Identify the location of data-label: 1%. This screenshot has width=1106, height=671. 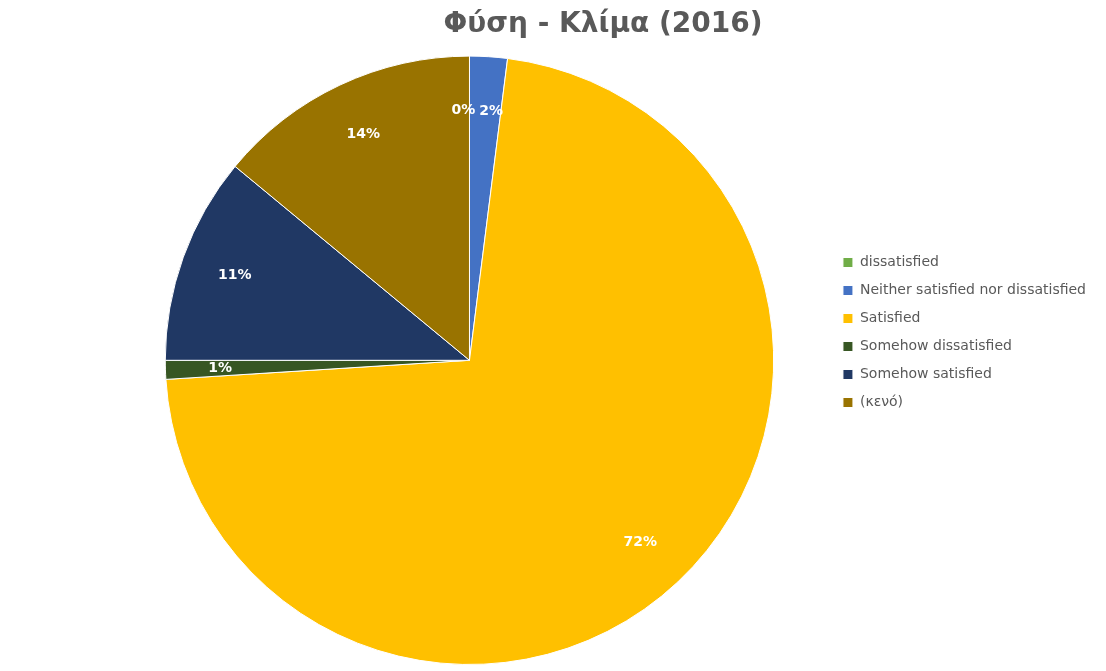
(220, 366).